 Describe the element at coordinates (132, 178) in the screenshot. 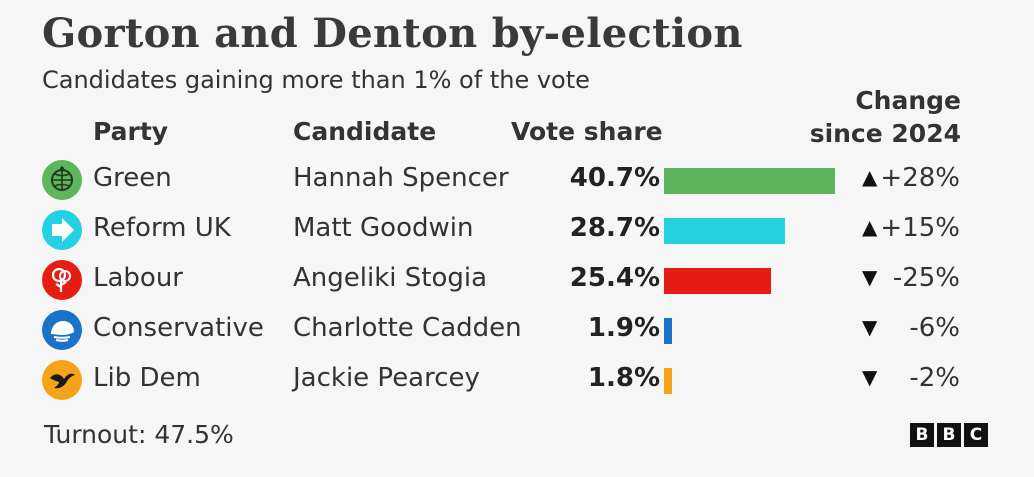

I see `party-name: Green` at that location.